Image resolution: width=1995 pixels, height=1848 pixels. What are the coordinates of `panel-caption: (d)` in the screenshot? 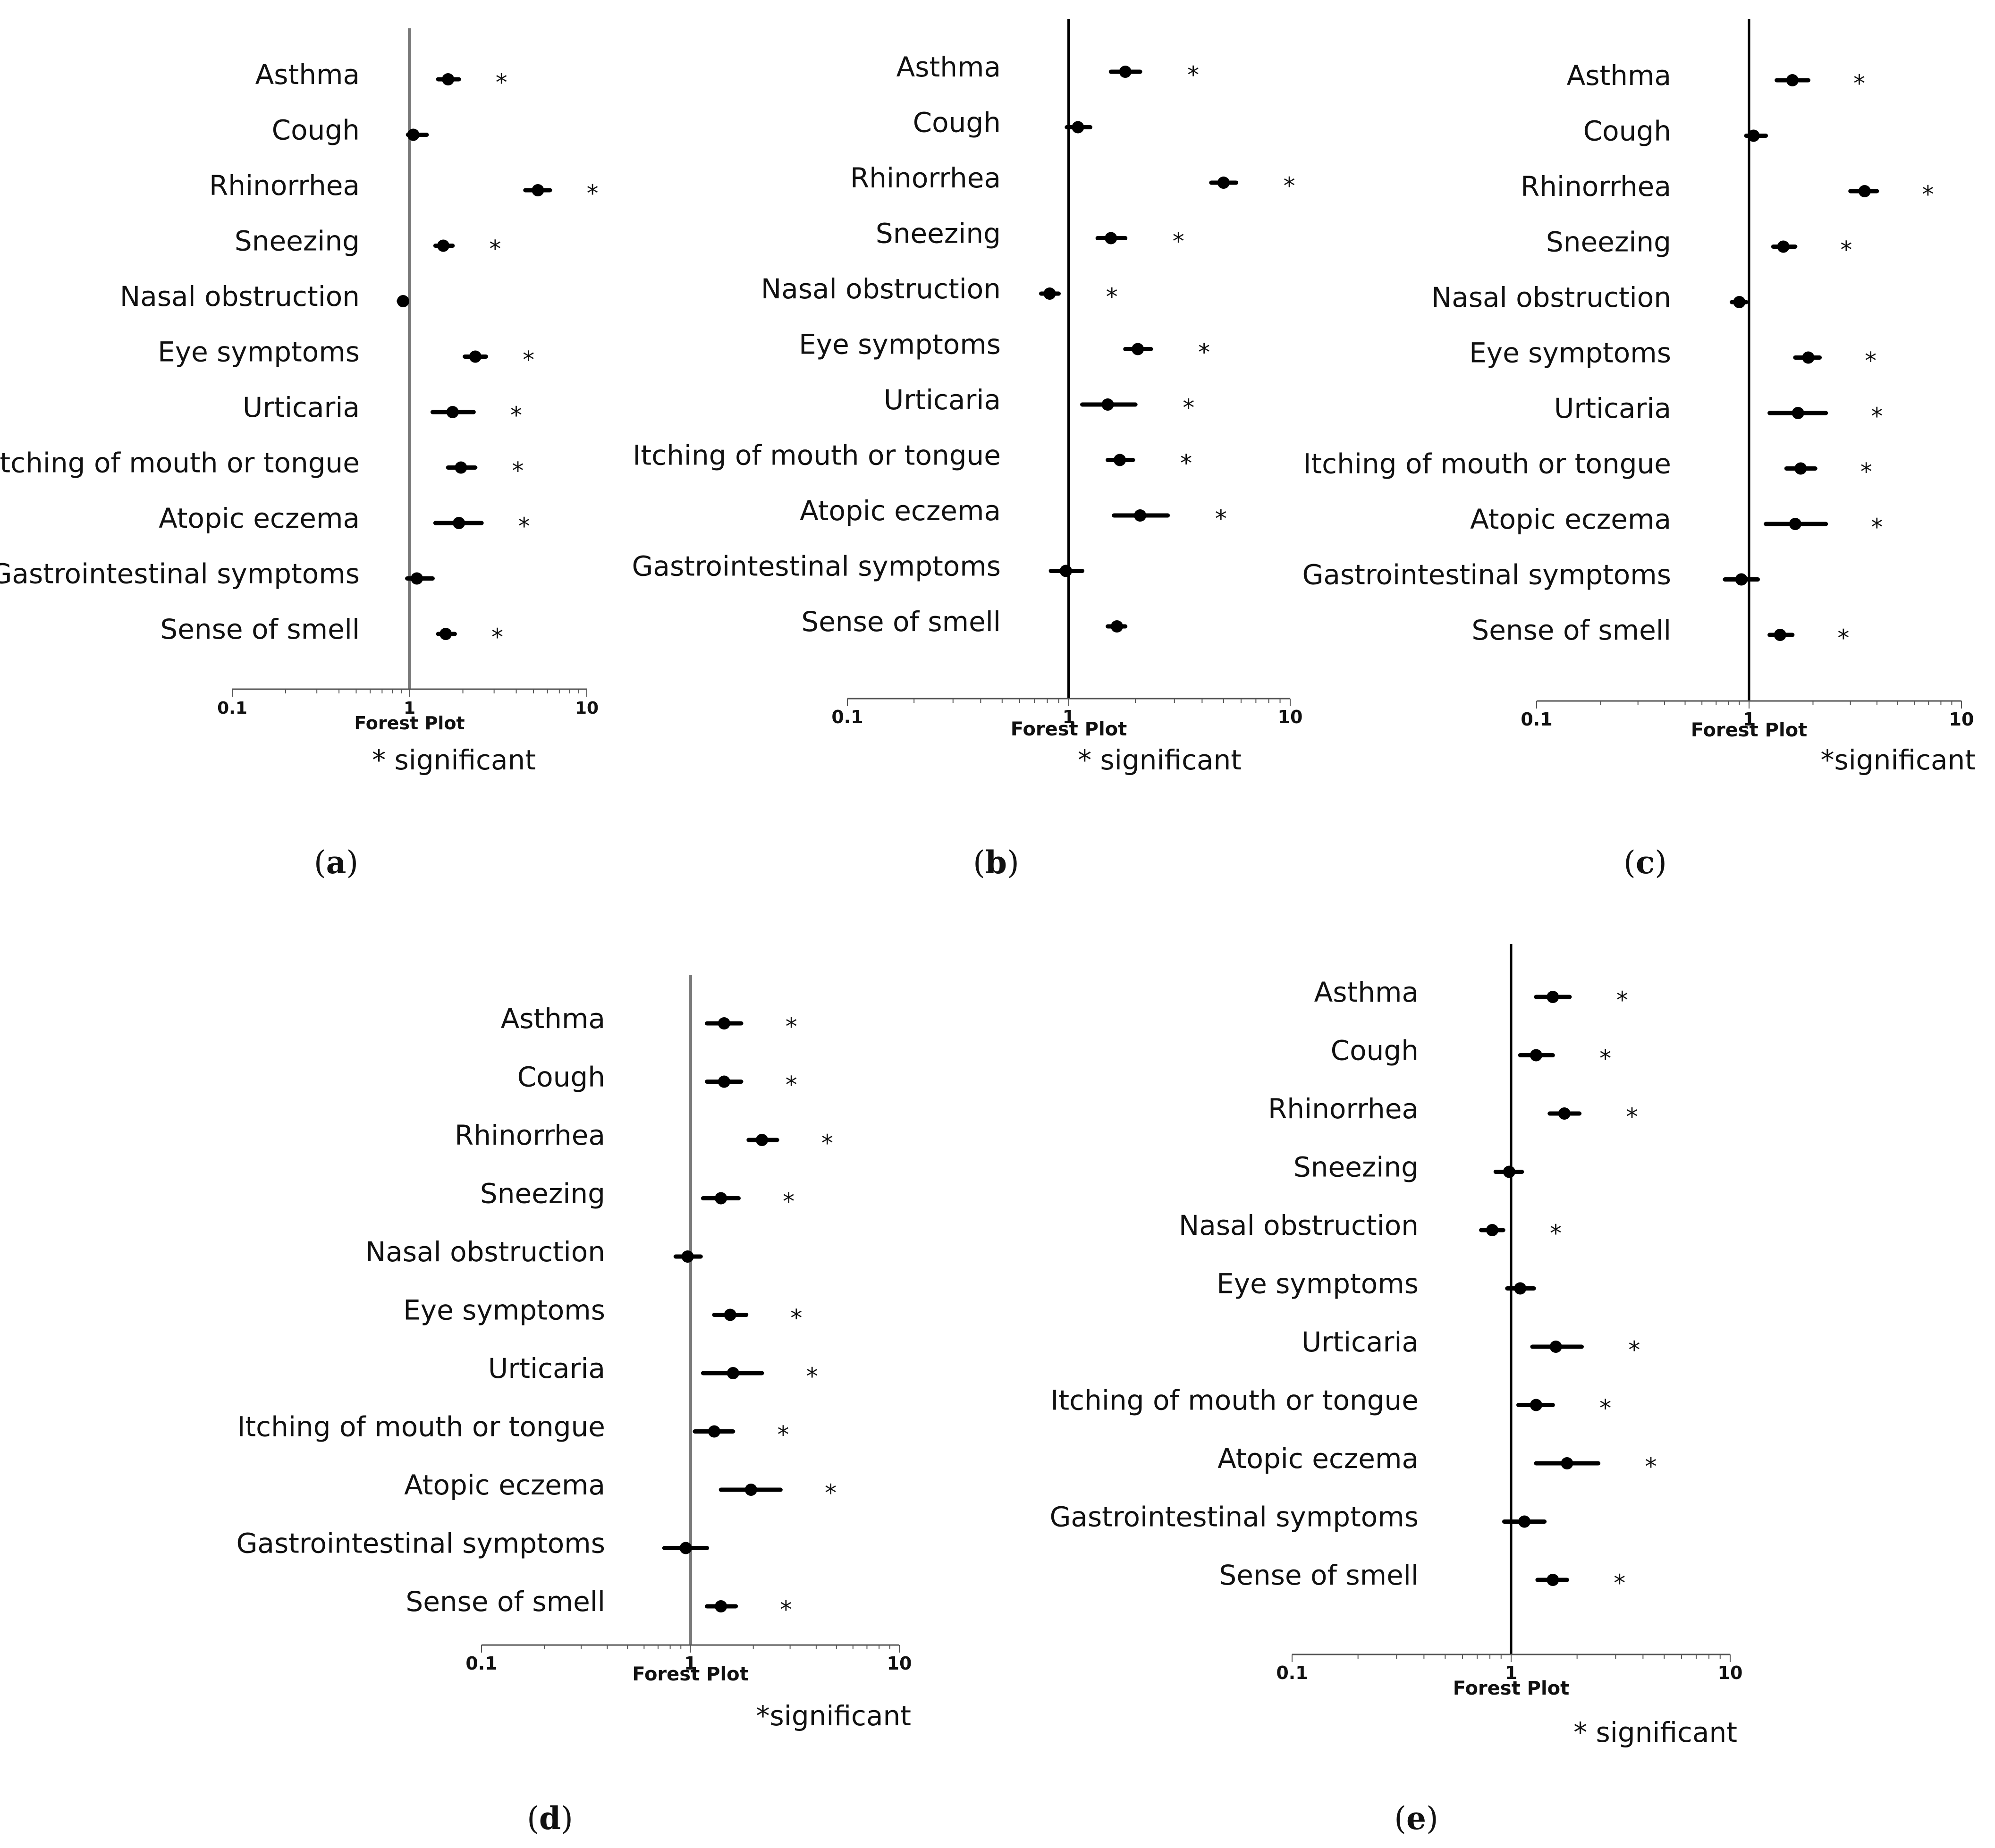 It's located at (550, 1818).